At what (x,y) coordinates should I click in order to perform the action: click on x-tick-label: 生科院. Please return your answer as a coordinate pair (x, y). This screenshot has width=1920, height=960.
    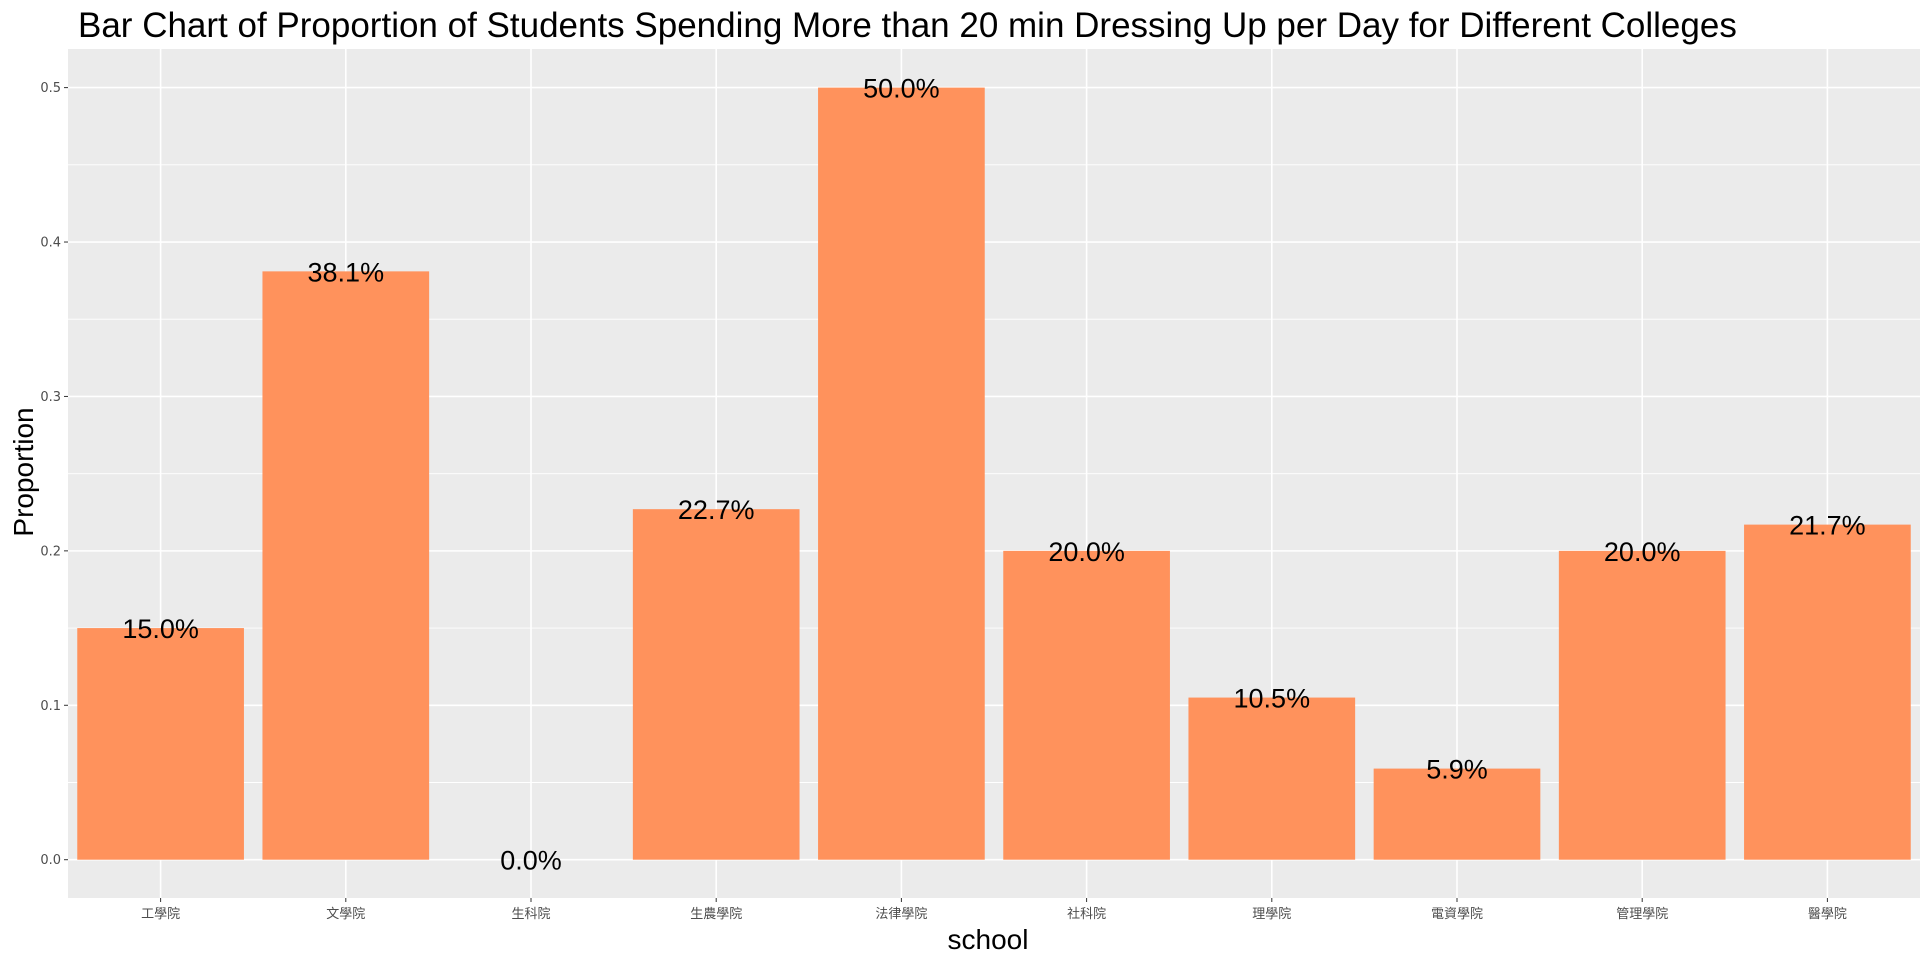
    Looking at the image, I should click on (530, 914).